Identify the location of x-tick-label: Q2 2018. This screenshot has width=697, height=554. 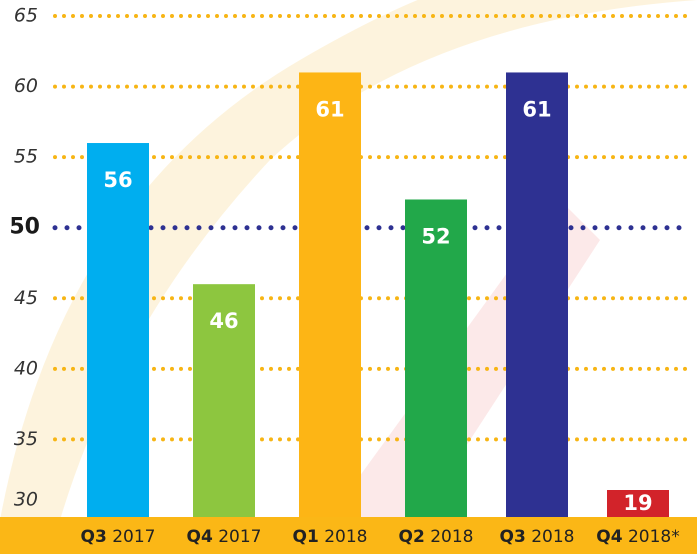
(436, 537).